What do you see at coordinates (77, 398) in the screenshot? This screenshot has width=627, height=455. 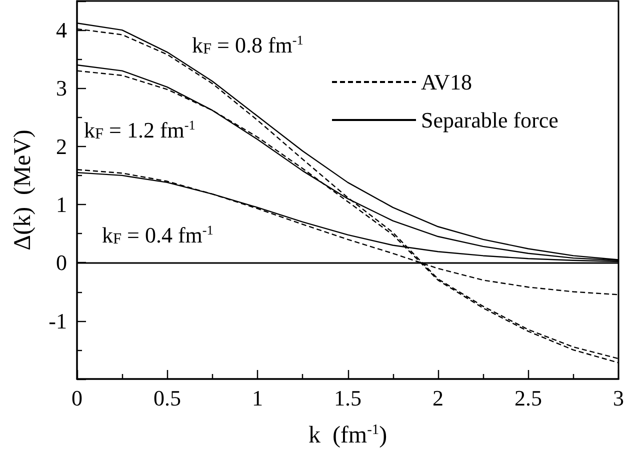 I see `x-tick-label: 0` at bounding box center [77, 398].